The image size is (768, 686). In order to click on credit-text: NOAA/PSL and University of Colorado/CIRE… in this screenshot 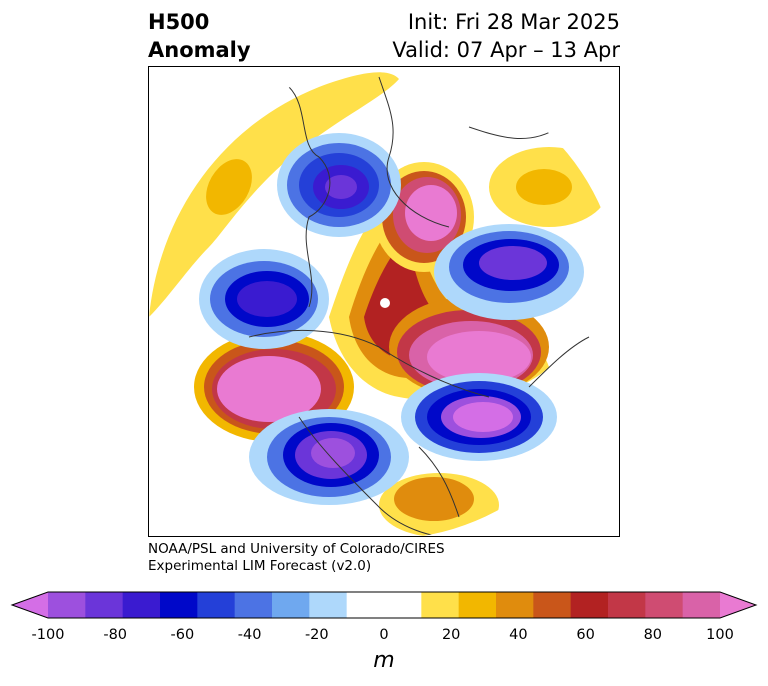, I will do `click(296, 558)`.